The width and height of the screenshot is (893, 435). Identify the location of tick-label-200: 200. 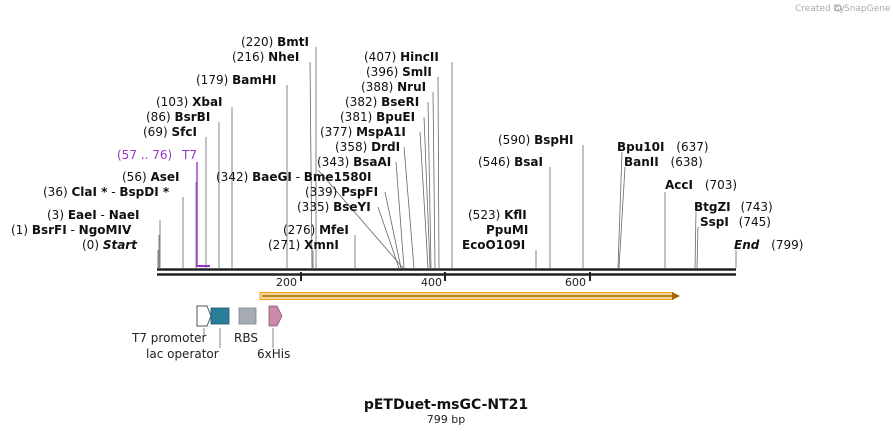
(286, 282).